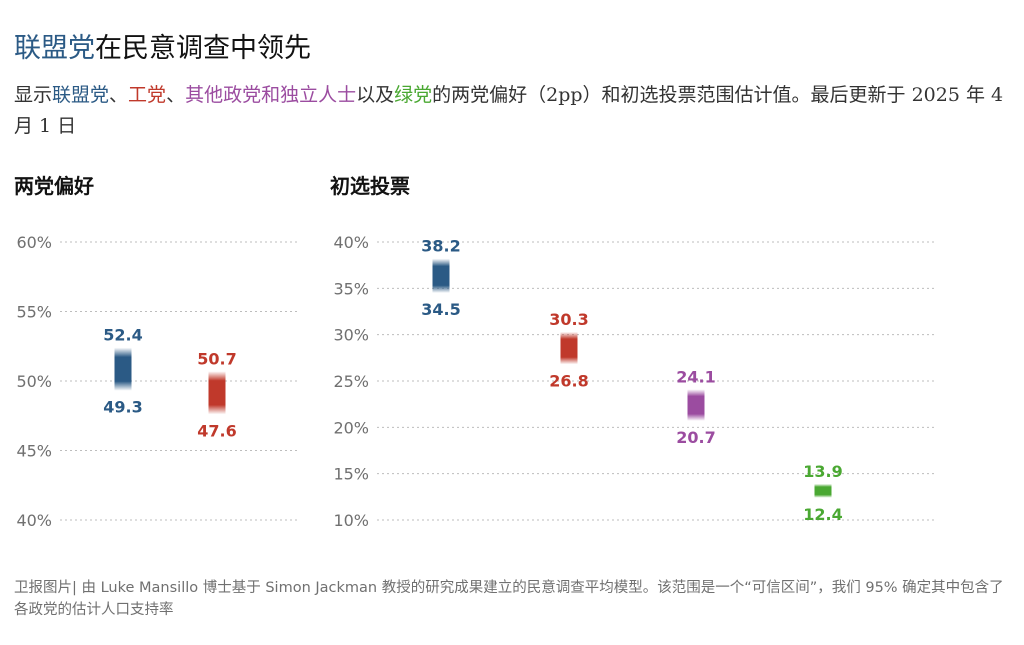 The height and width of the screenshot is (645, 1024). What do you see at coordinates (413, 95) in the screenshot?
I see `subtitle-part-greens: 绿党` at bounding box center [413, 95].